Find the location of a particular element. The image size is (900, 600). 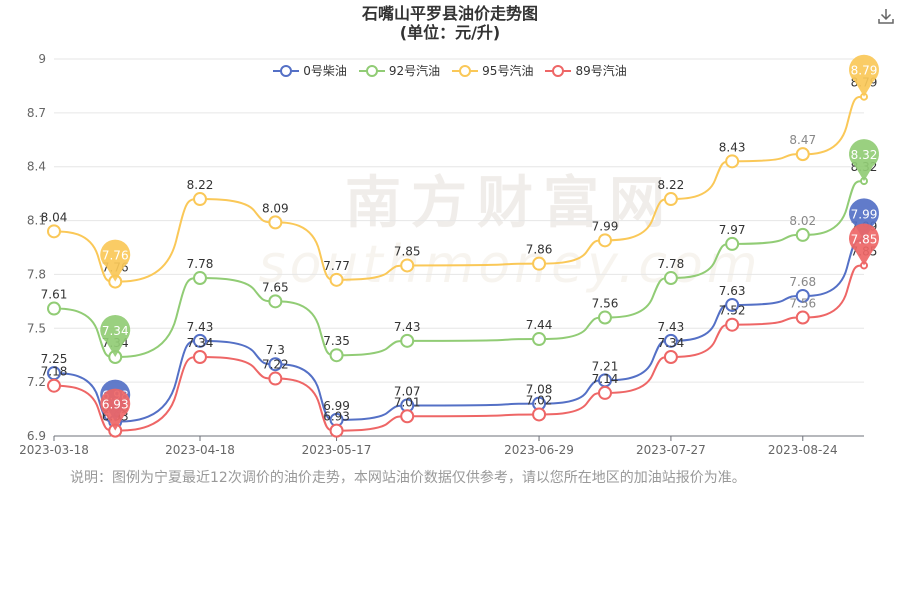

legend-label: 89号汽油 is located at coordinates (601, 71).